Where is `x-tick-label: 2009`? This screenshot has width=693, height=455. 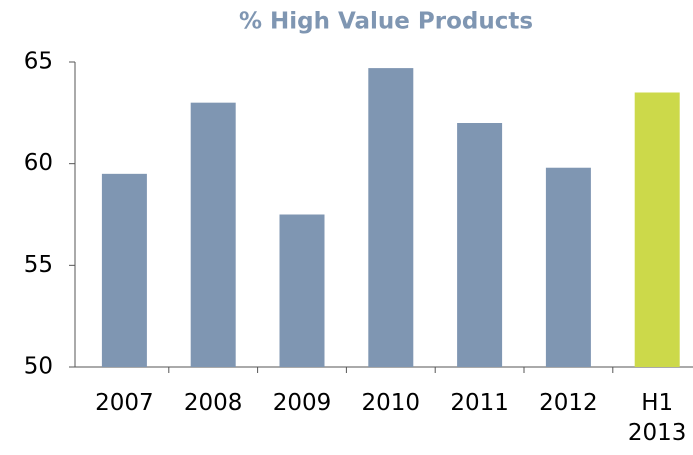
x-tick-label: 2009 is located at coordinates (302, 403).